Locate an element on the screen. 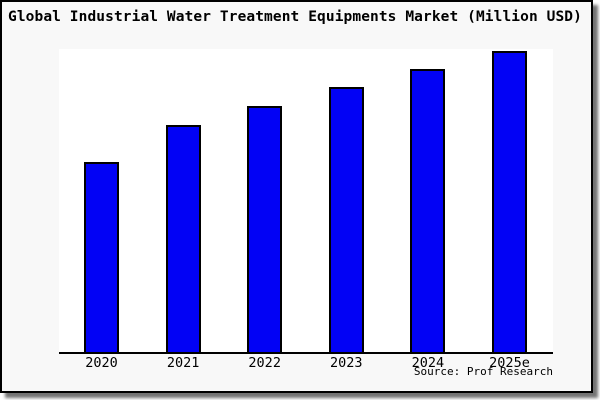  x-tick-label-2021: 2021 is located at coordinates (183, 363).